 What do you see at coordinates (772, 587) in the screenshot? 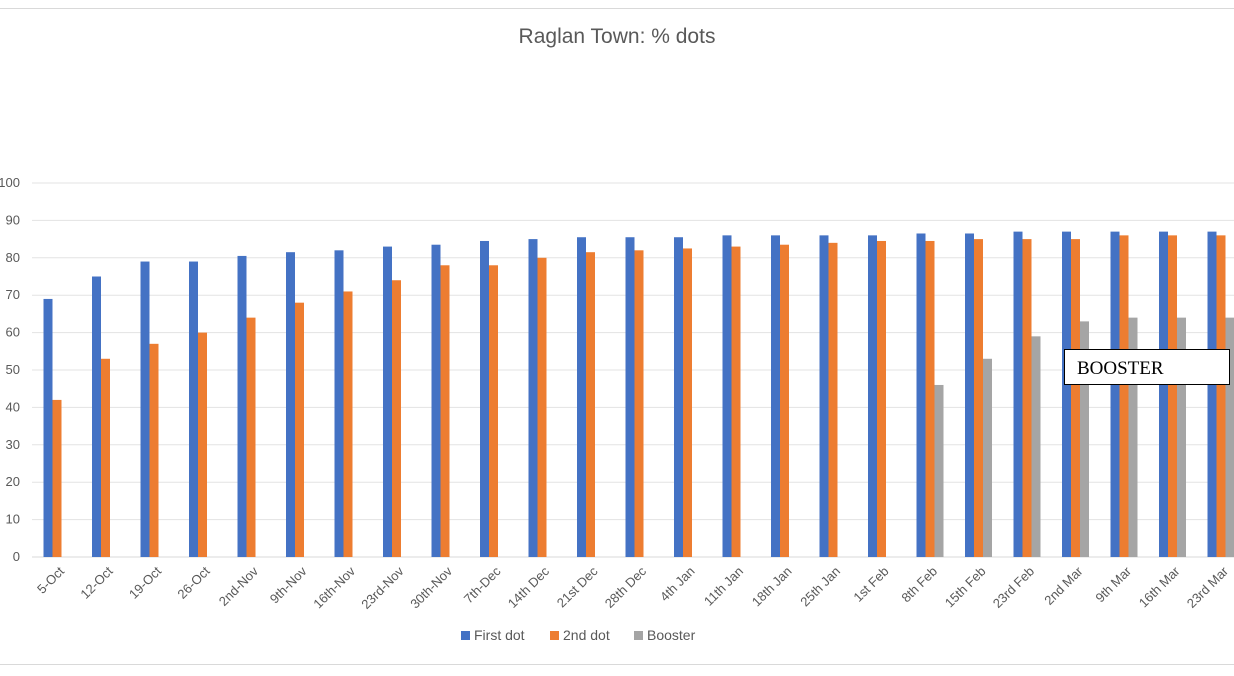
I see `x-tick-label: 18th Jan` at bounding box center [772, 587].